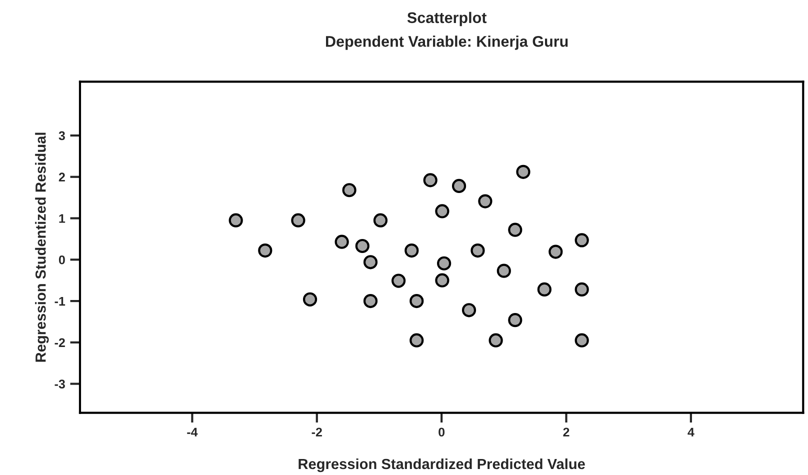 This screenshot has width=808, height=475. Describe the element at coordinates (691, 432) in the screenshot. I see `x-tick-label: 4` at that location.